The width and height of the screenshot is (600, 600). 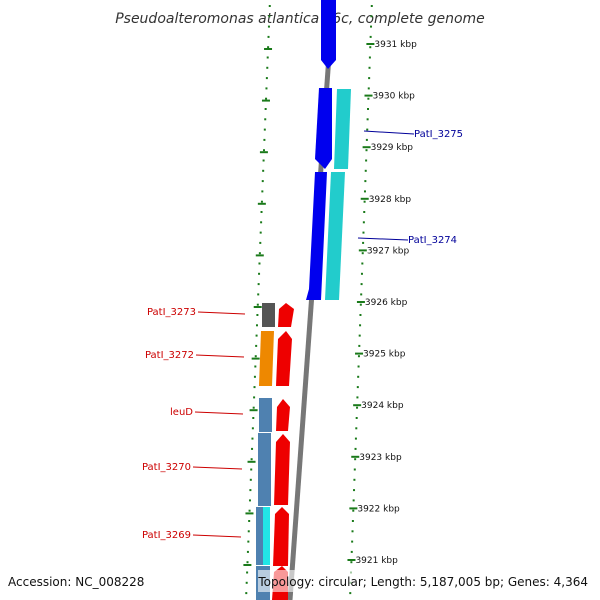 I want to click on gene-label-patl-3274: PatI_3274, so click(x=432, y=240).